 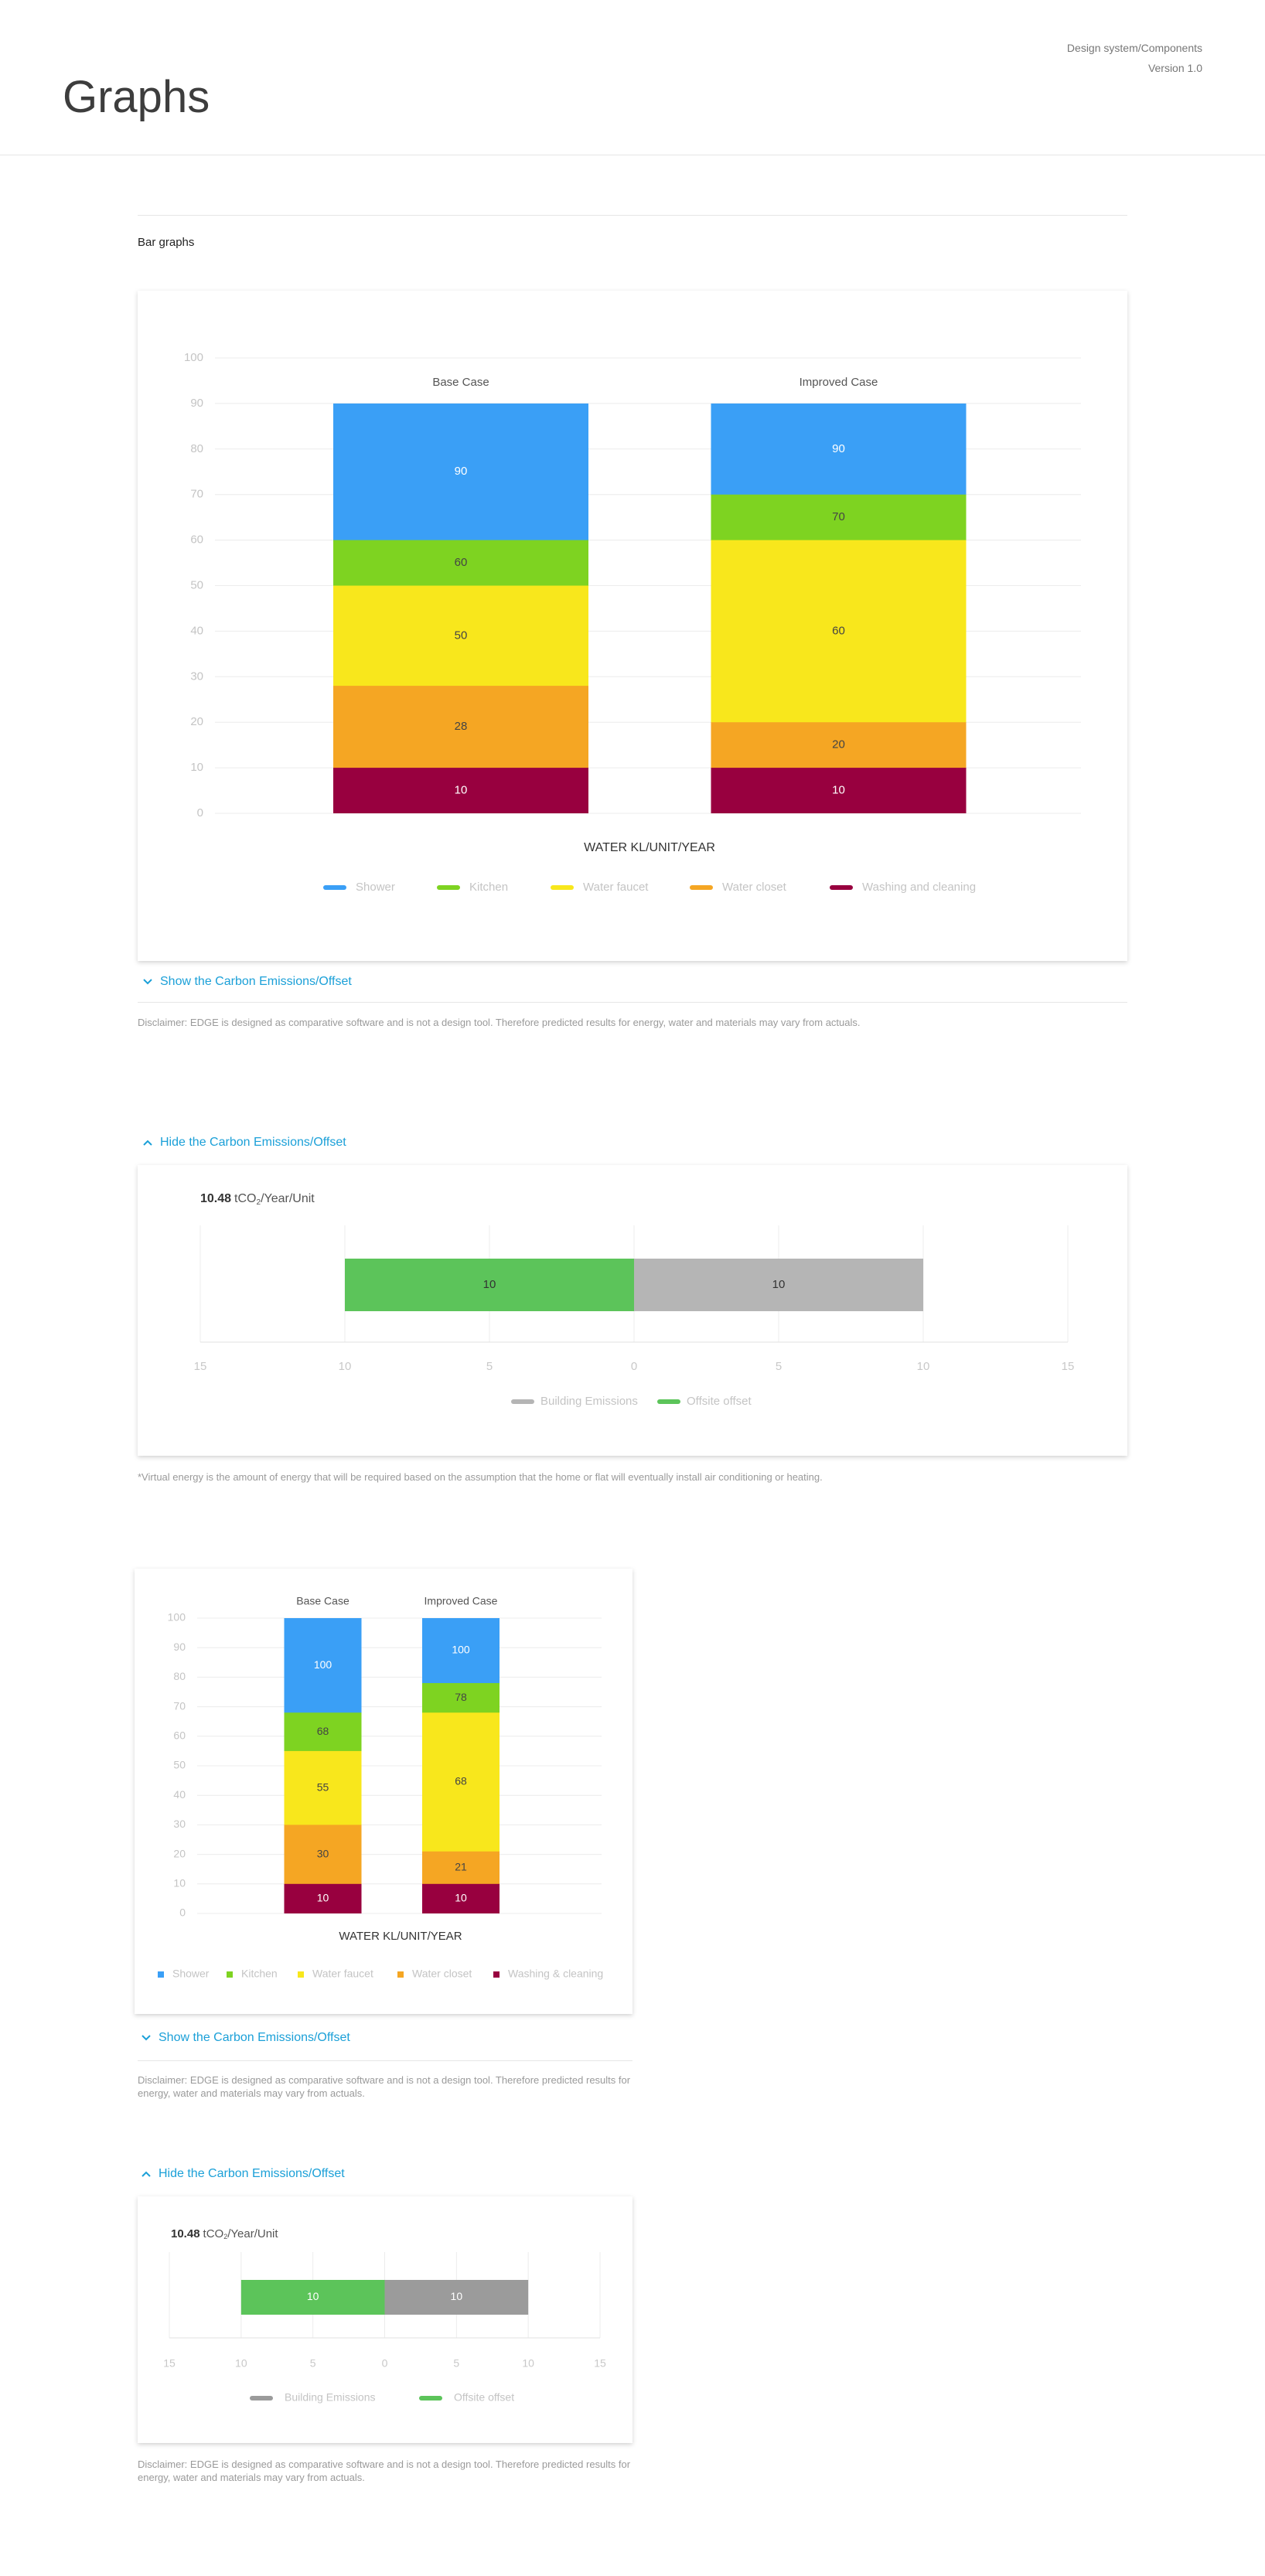 What do you see at coordinates (245, 1198) in the screenshot?
I see `metric-unit: tCO` at bounding box center [245, 1198].